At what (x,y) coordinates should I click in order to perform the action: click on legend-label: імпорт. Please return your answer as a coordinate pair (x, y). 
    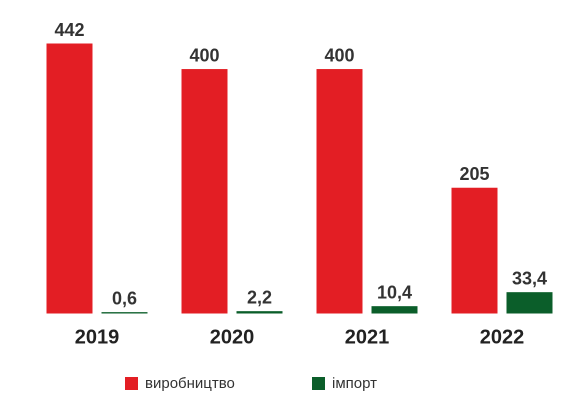
    Looking at the image, I should click on (354, 383).